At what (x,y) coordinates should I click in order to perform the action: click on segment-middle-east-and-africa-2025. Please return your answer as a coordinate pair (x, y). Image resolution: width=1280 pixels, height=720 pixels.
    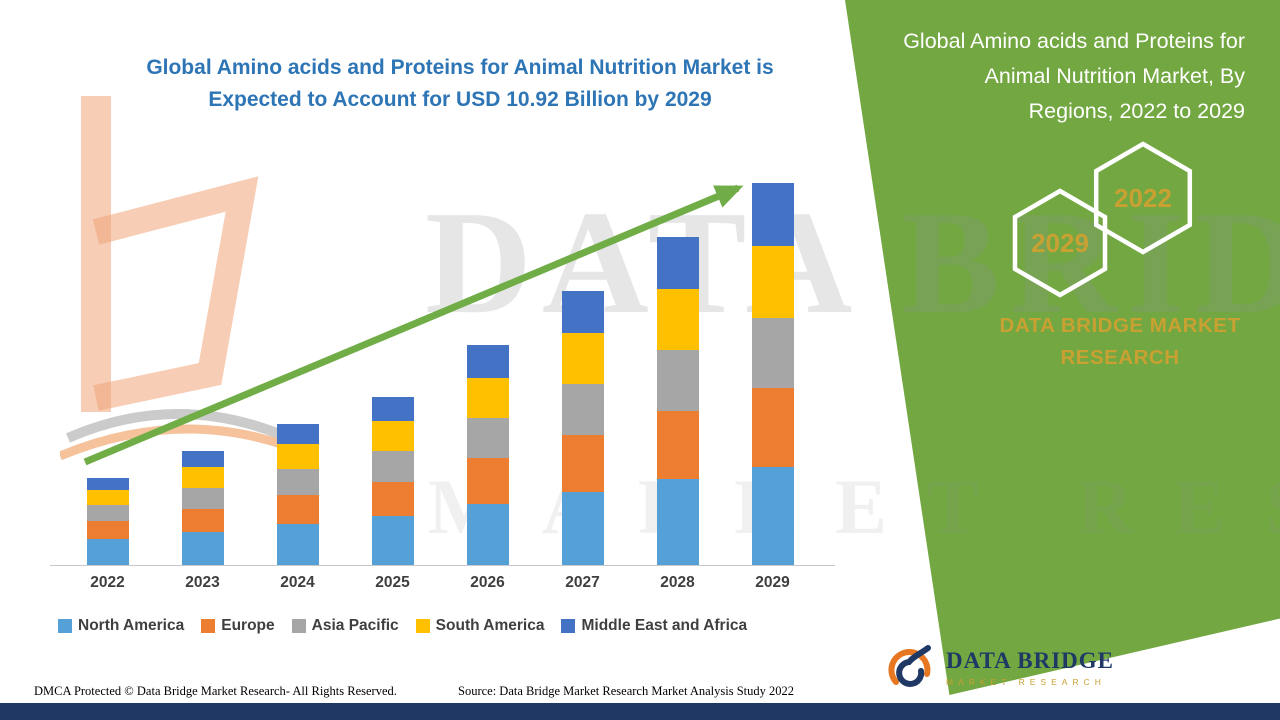
    Looking at the image, I should click on (392, 409).